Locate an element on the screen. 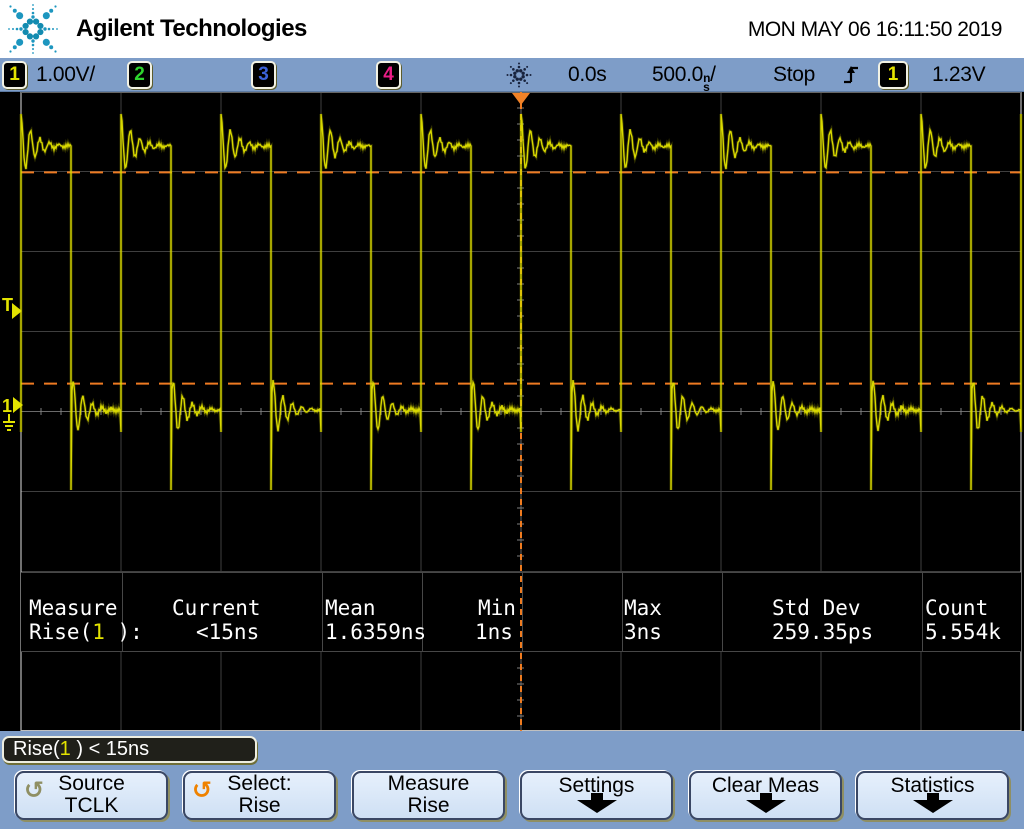 The image size is (1024, 829). softkey-select: ↺ Select: Rise is located at coordinates (259, 795).